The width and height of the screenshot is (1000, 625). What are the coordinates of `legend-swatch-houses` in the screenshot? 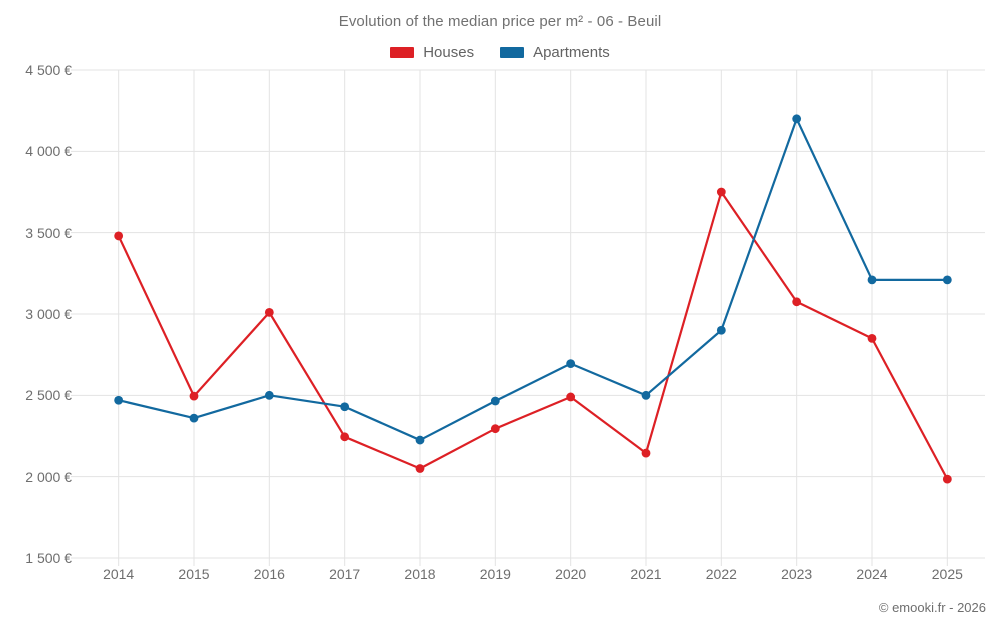 It's located at (402, 52).